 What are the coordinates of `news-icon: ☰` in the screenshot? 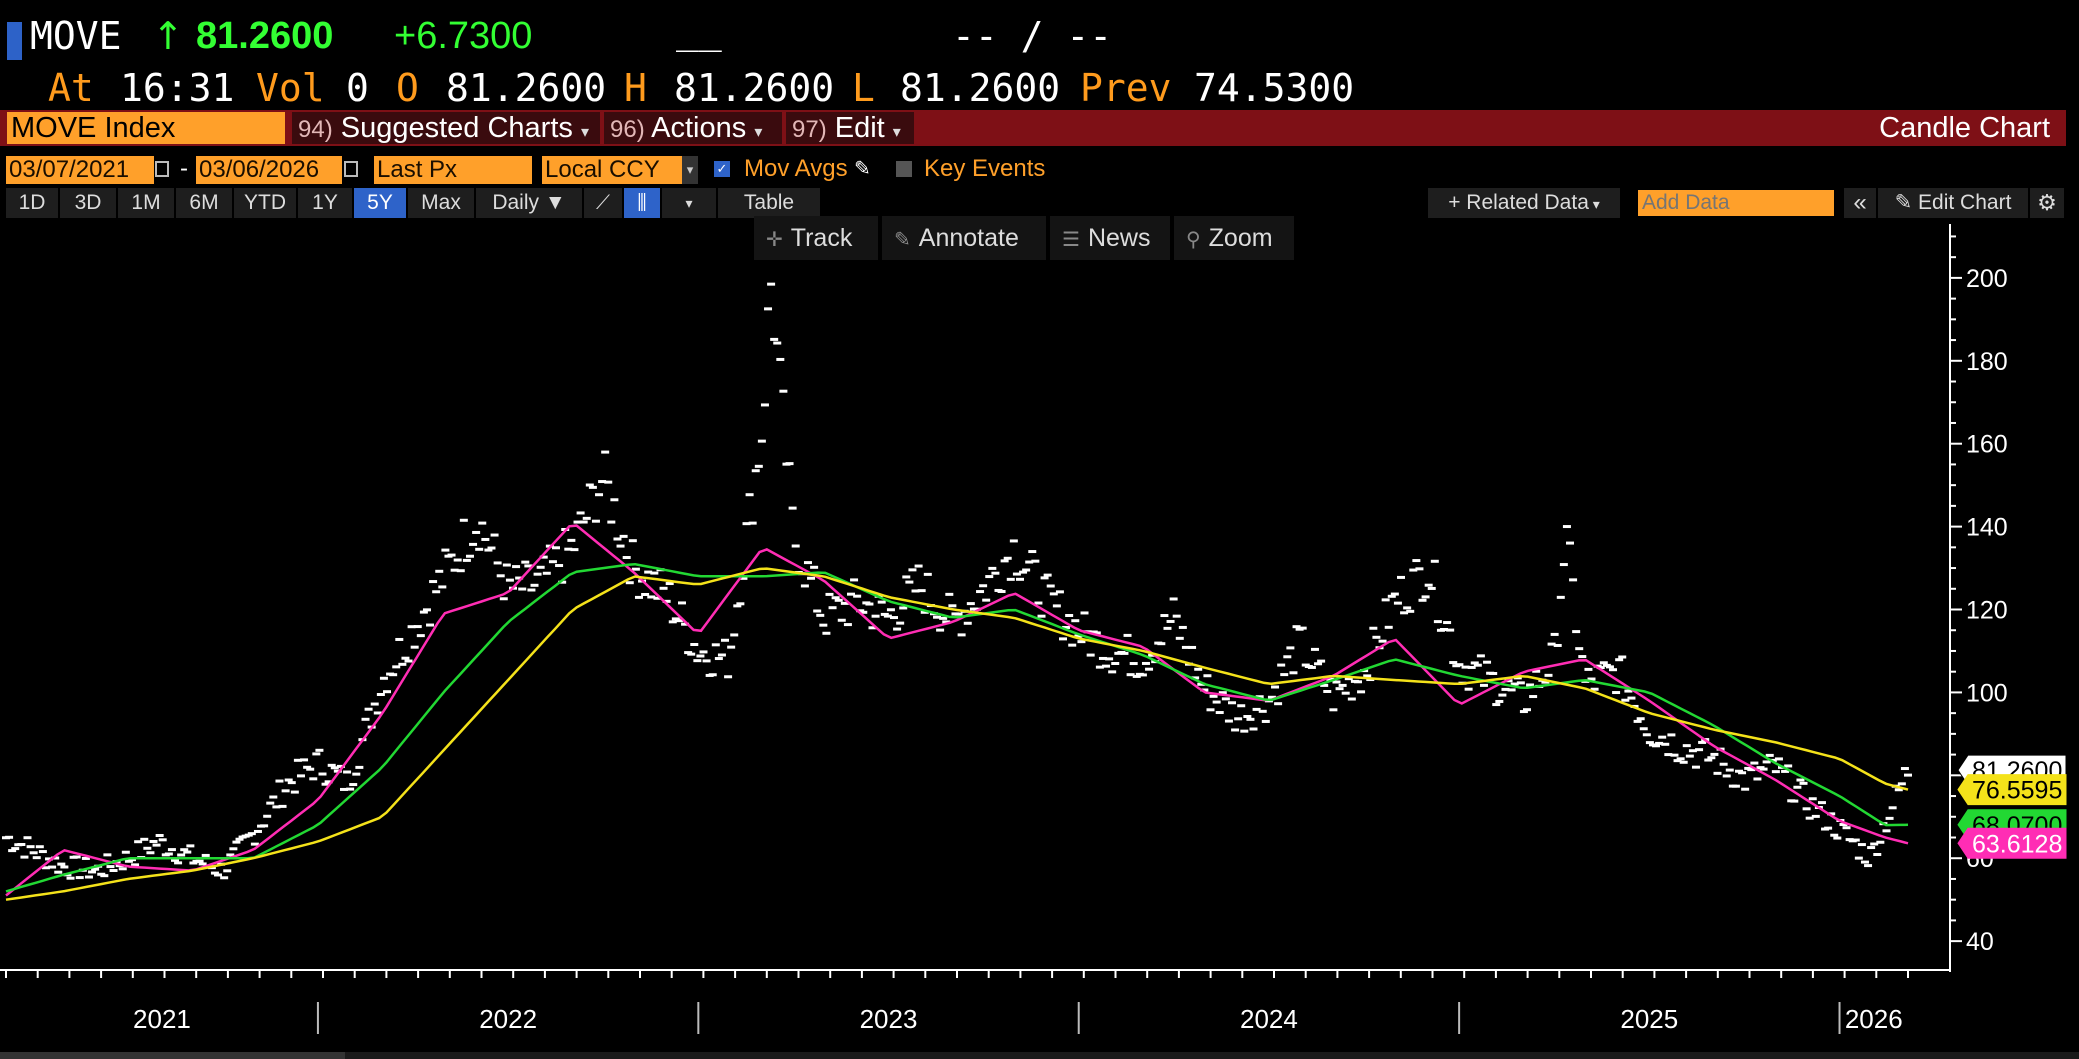 It's located at (1071, 240).